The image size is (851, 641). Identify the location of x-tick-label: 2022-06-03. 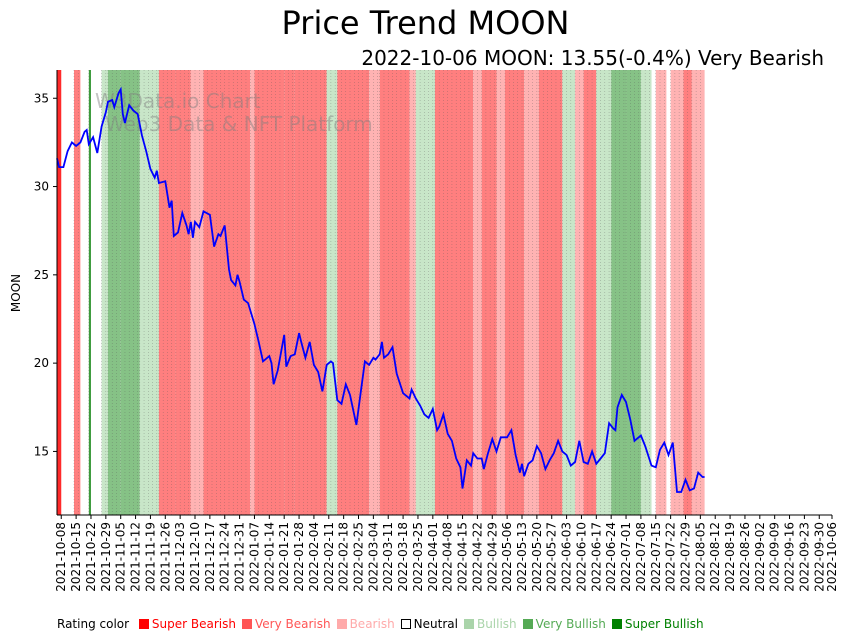
(567, 557).